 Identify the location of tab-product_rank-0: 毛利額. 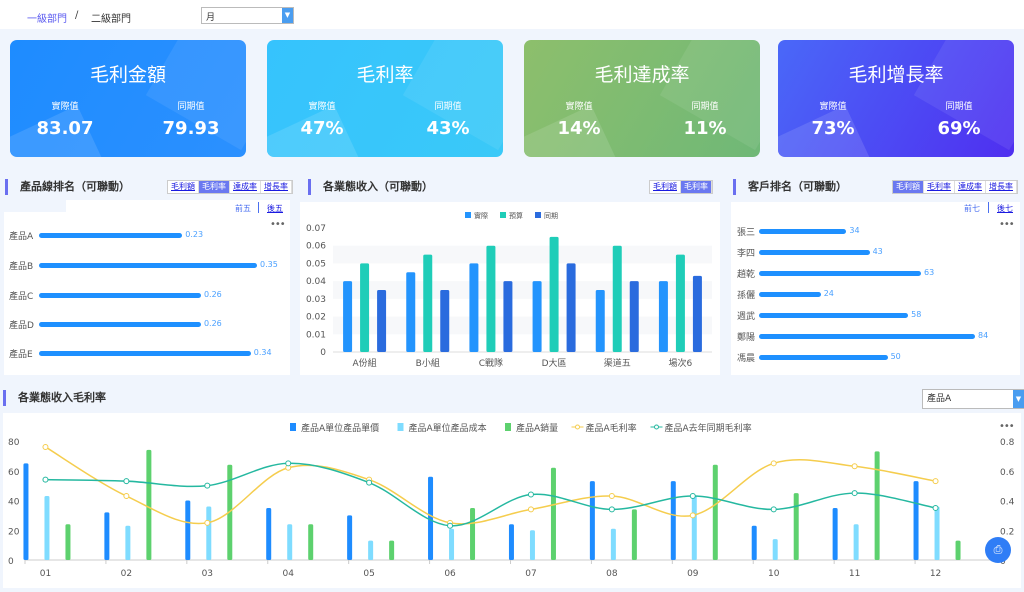
(183, 187).